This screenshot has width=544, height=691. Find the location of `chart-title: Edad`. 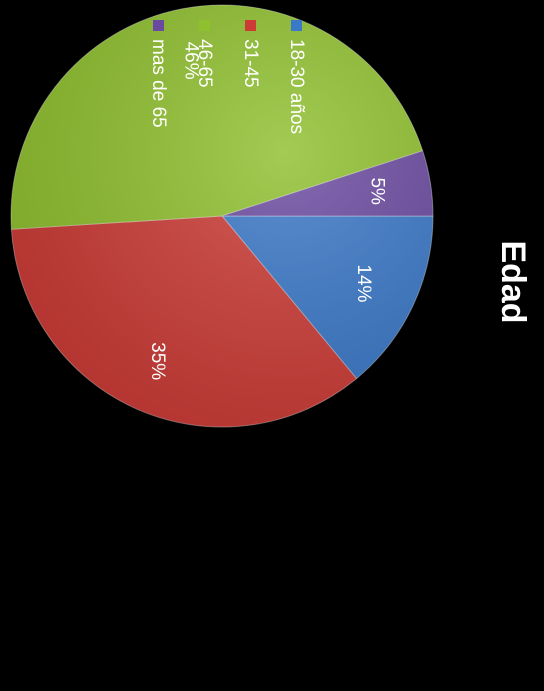

chart-title: Edad is located at coordinates (513, 281).